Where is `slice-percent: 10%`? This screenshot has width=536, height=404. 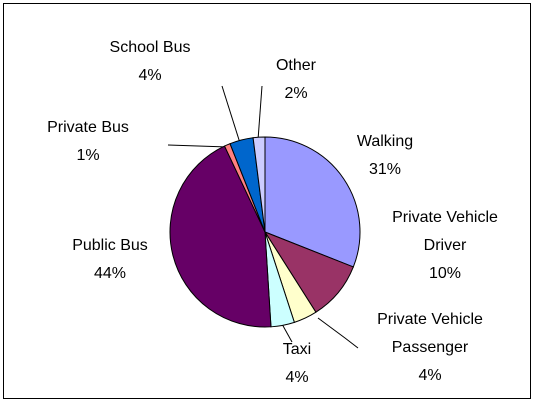 slice-percent: 10% is located at coordinates (445, 273).